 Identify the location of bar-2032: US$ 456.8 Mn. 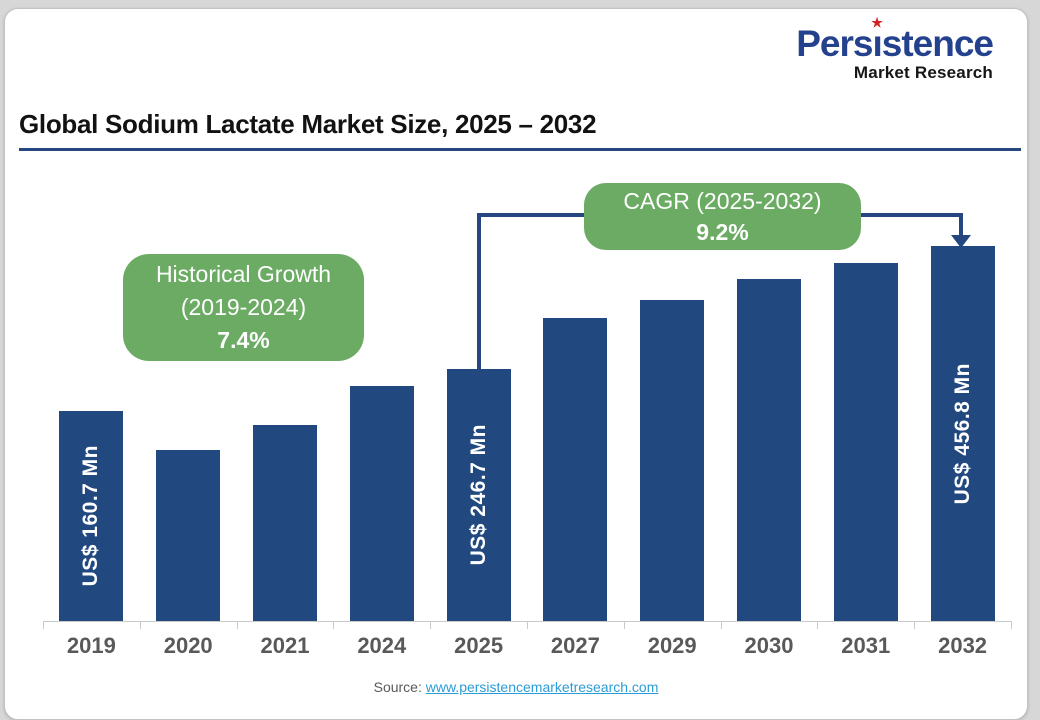
(962, 433).